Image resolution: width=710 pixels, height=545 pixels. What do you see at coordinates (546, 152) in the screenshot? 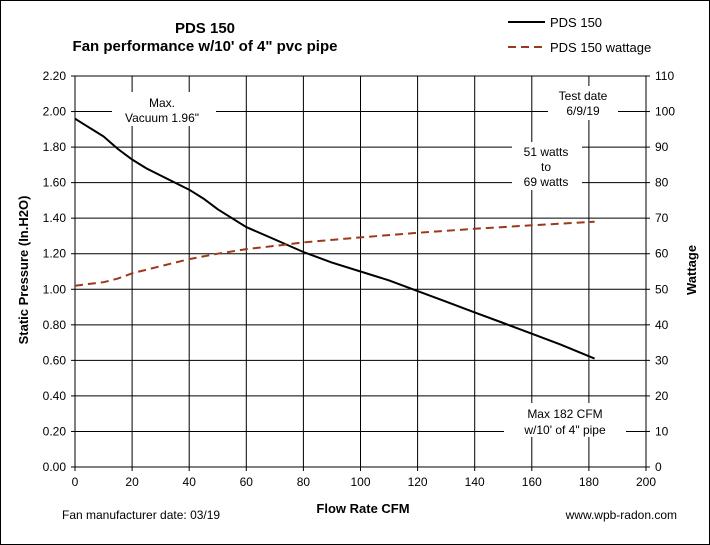
I see `watts-line1: 51 watts` at bounding box center [546, 152].